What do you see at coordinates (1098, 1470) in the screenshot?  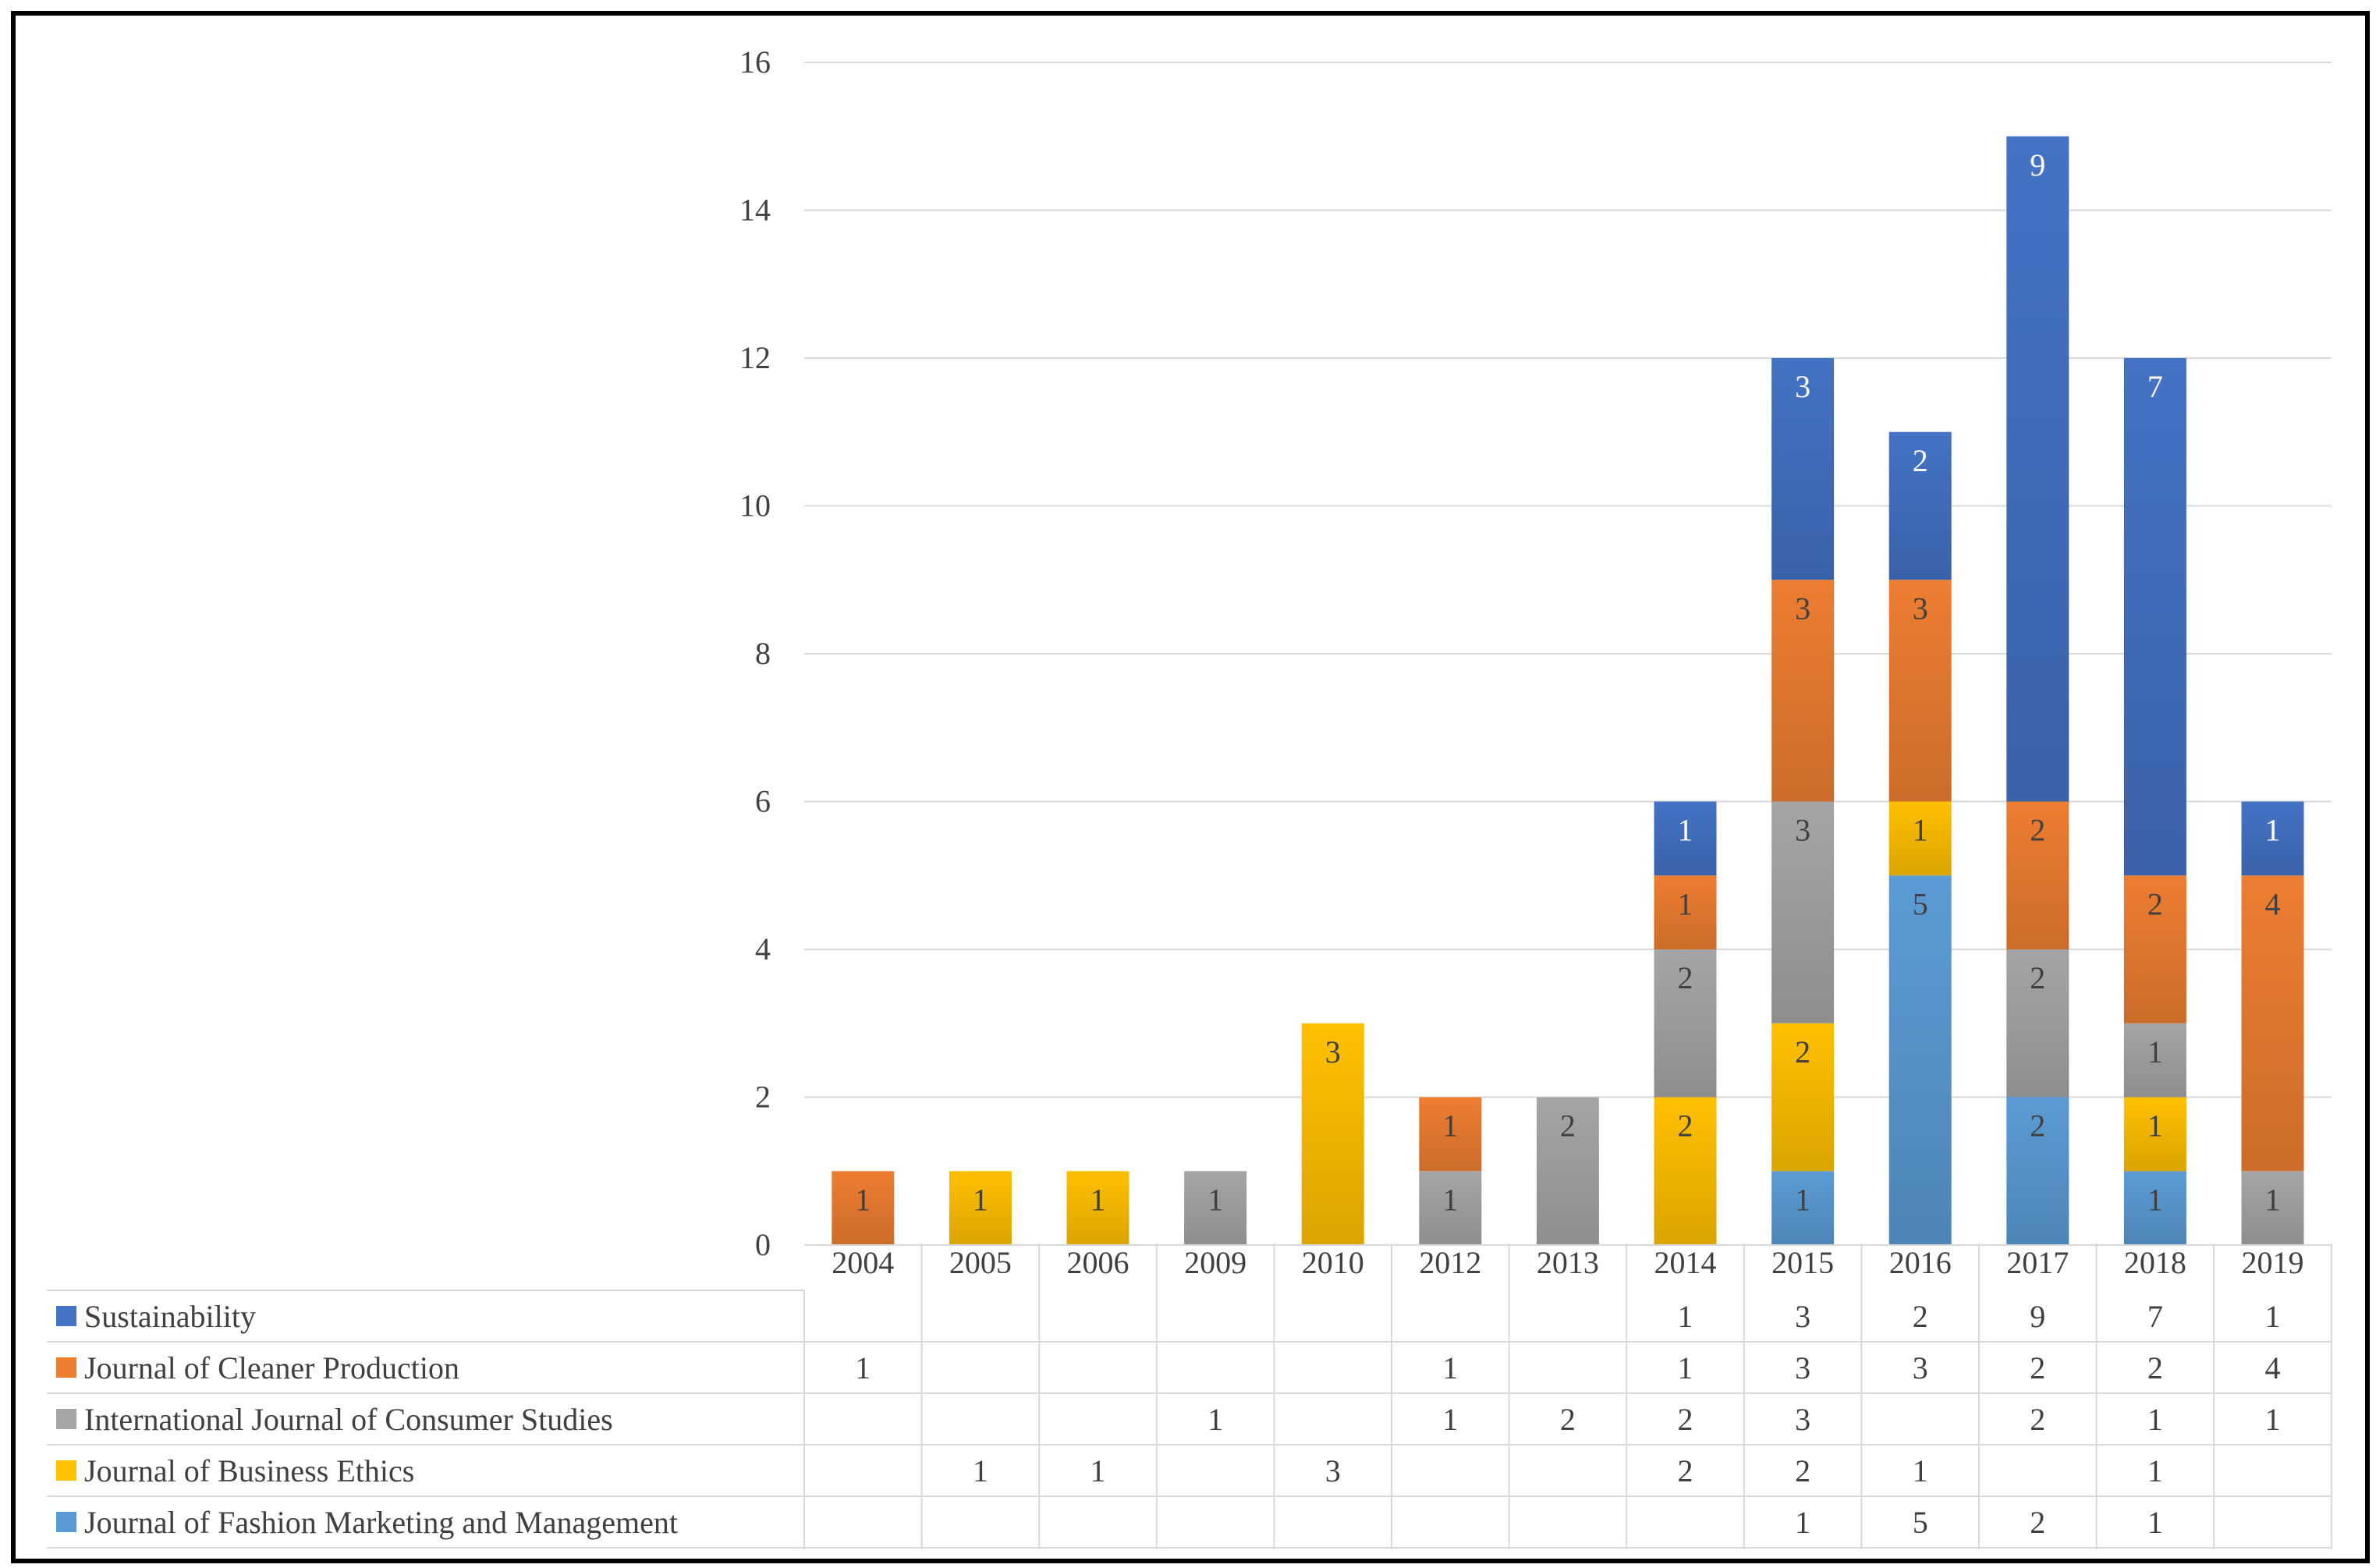 I see `table-cell-journal-of-business-ethics-2006: 1` at bounding box center [1098, 1470].